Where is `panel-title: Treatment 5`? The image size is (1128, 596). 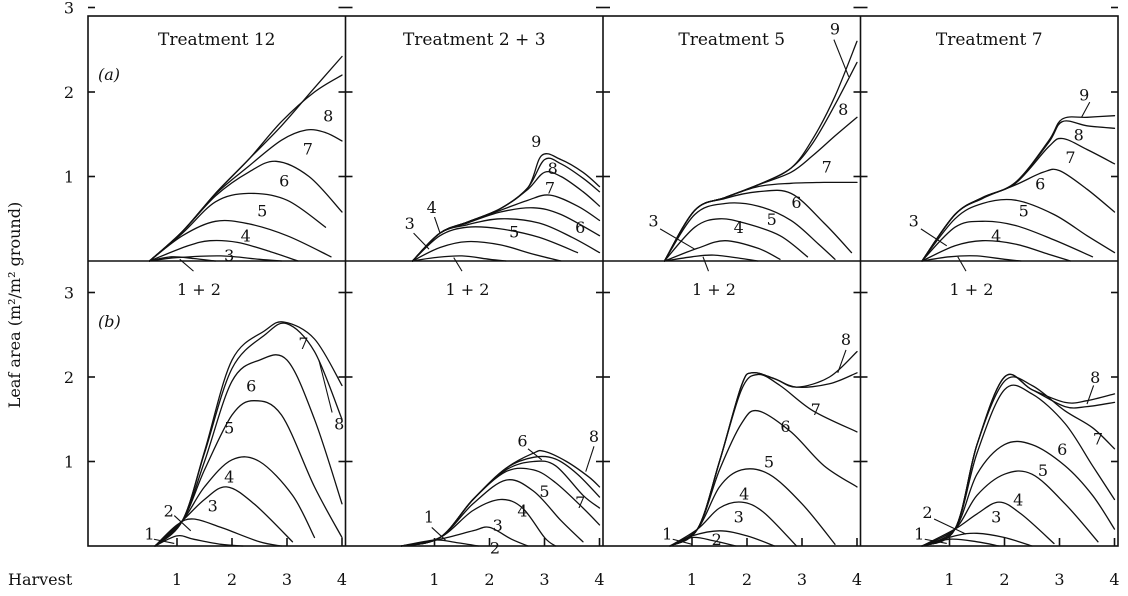
panel-title: Treatment 5 is located at coordinates (731, 40).